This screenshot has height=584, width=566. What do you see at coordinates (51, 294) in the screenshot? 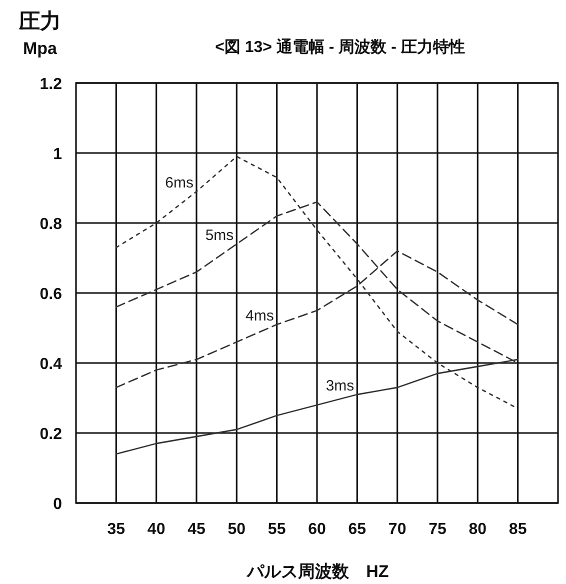
I see `y-tick-label: 0.6` at bounding box center [51, 294].